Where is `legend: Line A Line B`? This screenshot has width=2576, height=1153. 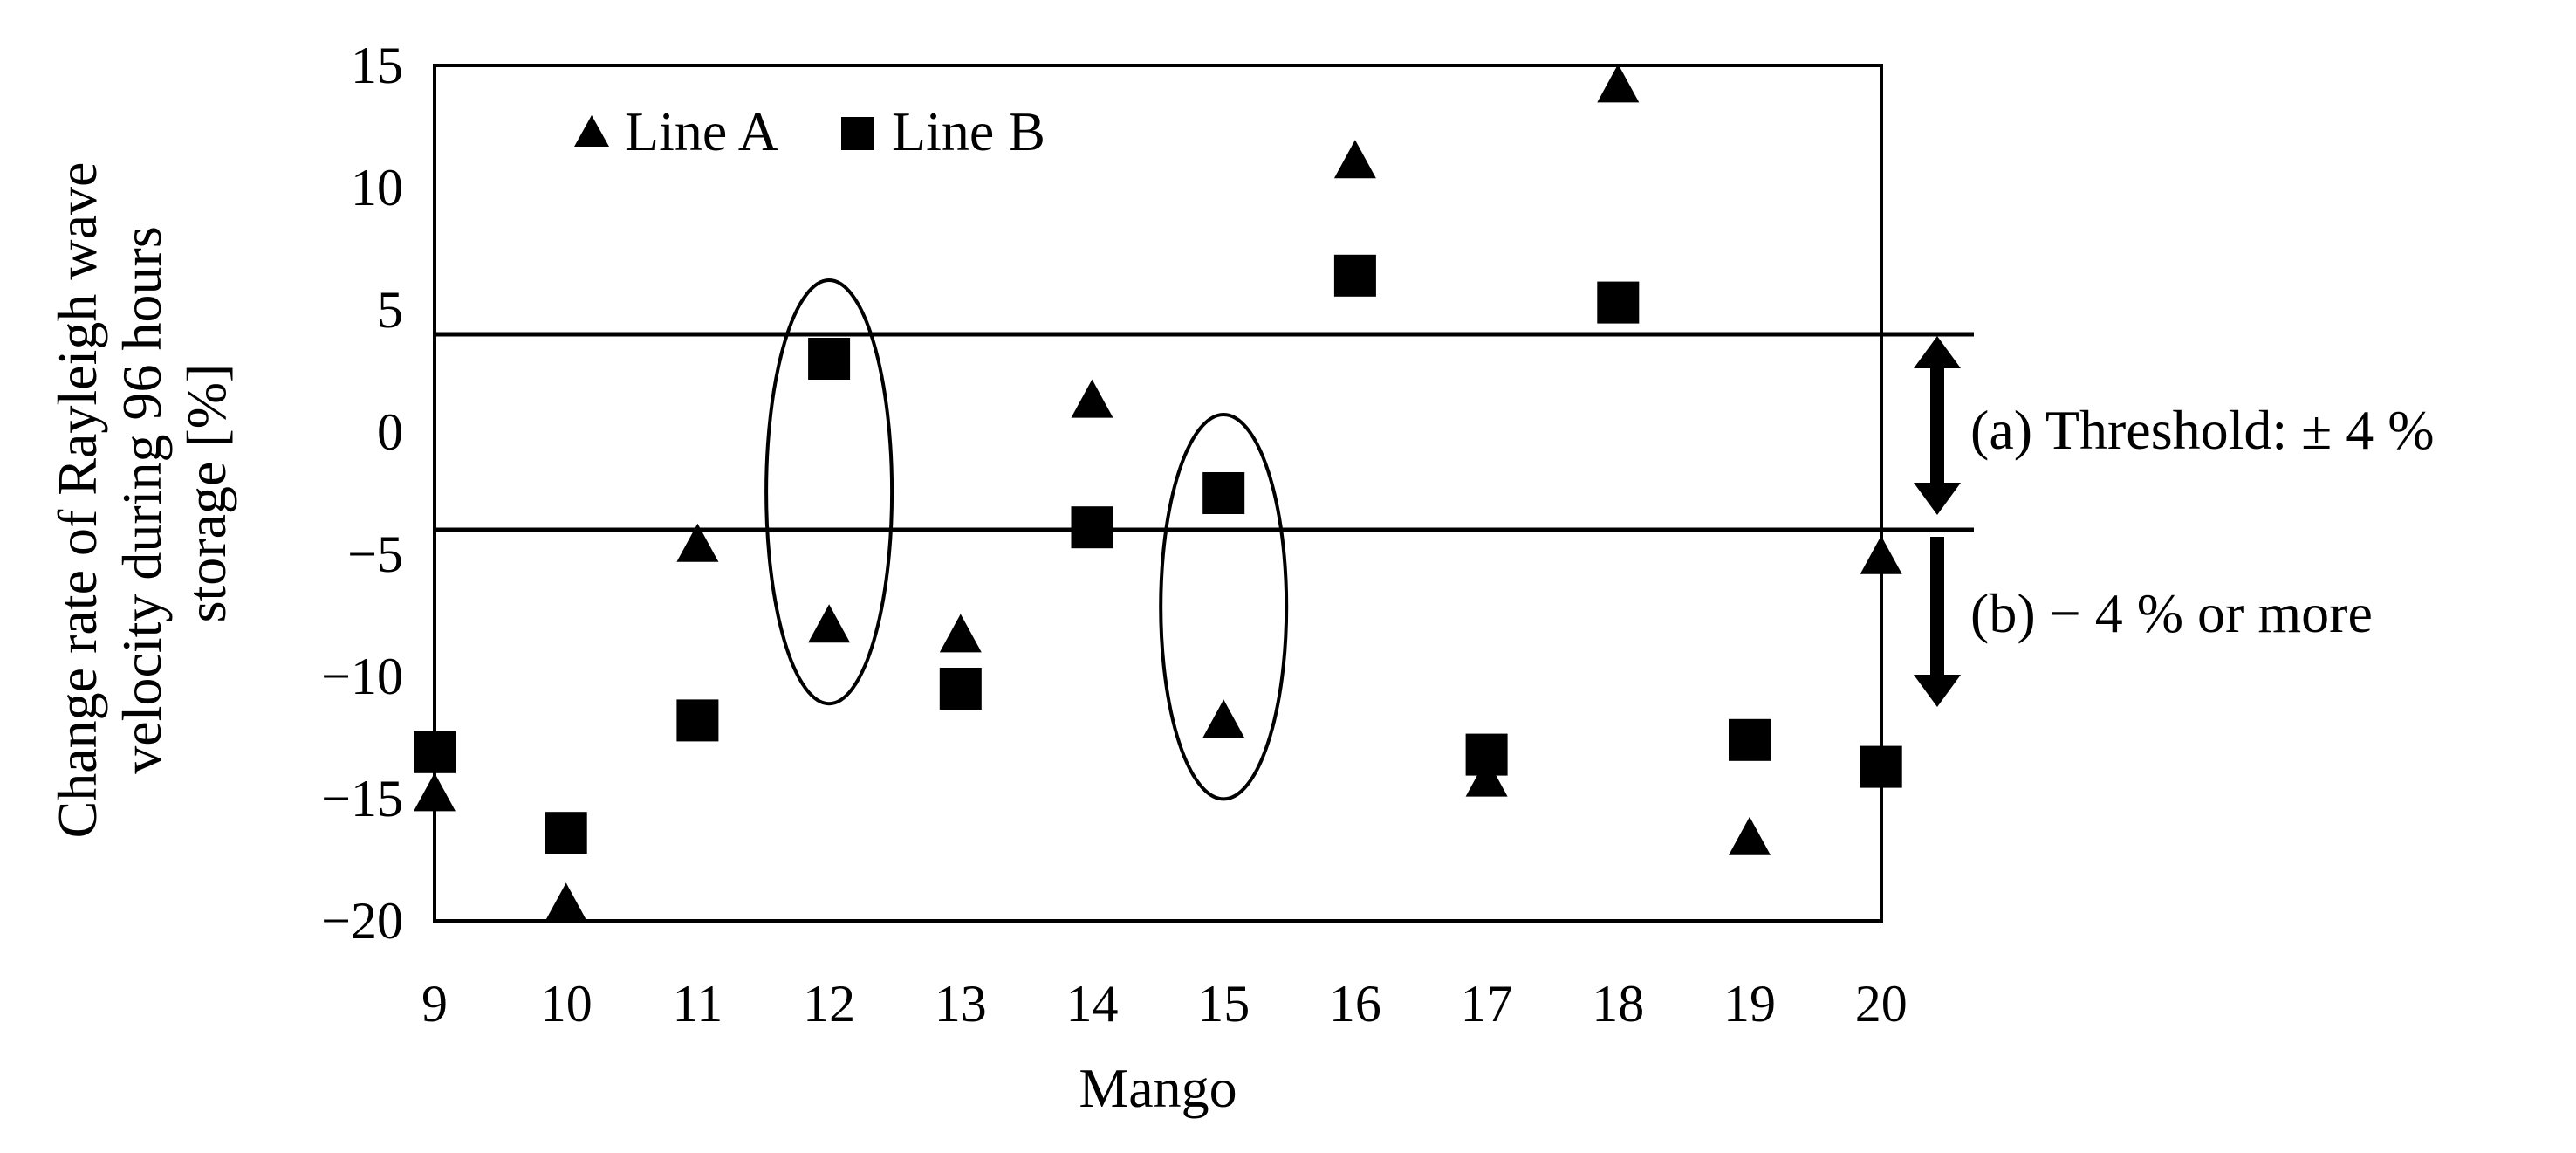
legend: Line A Line B is located at coordinates (809, 131).